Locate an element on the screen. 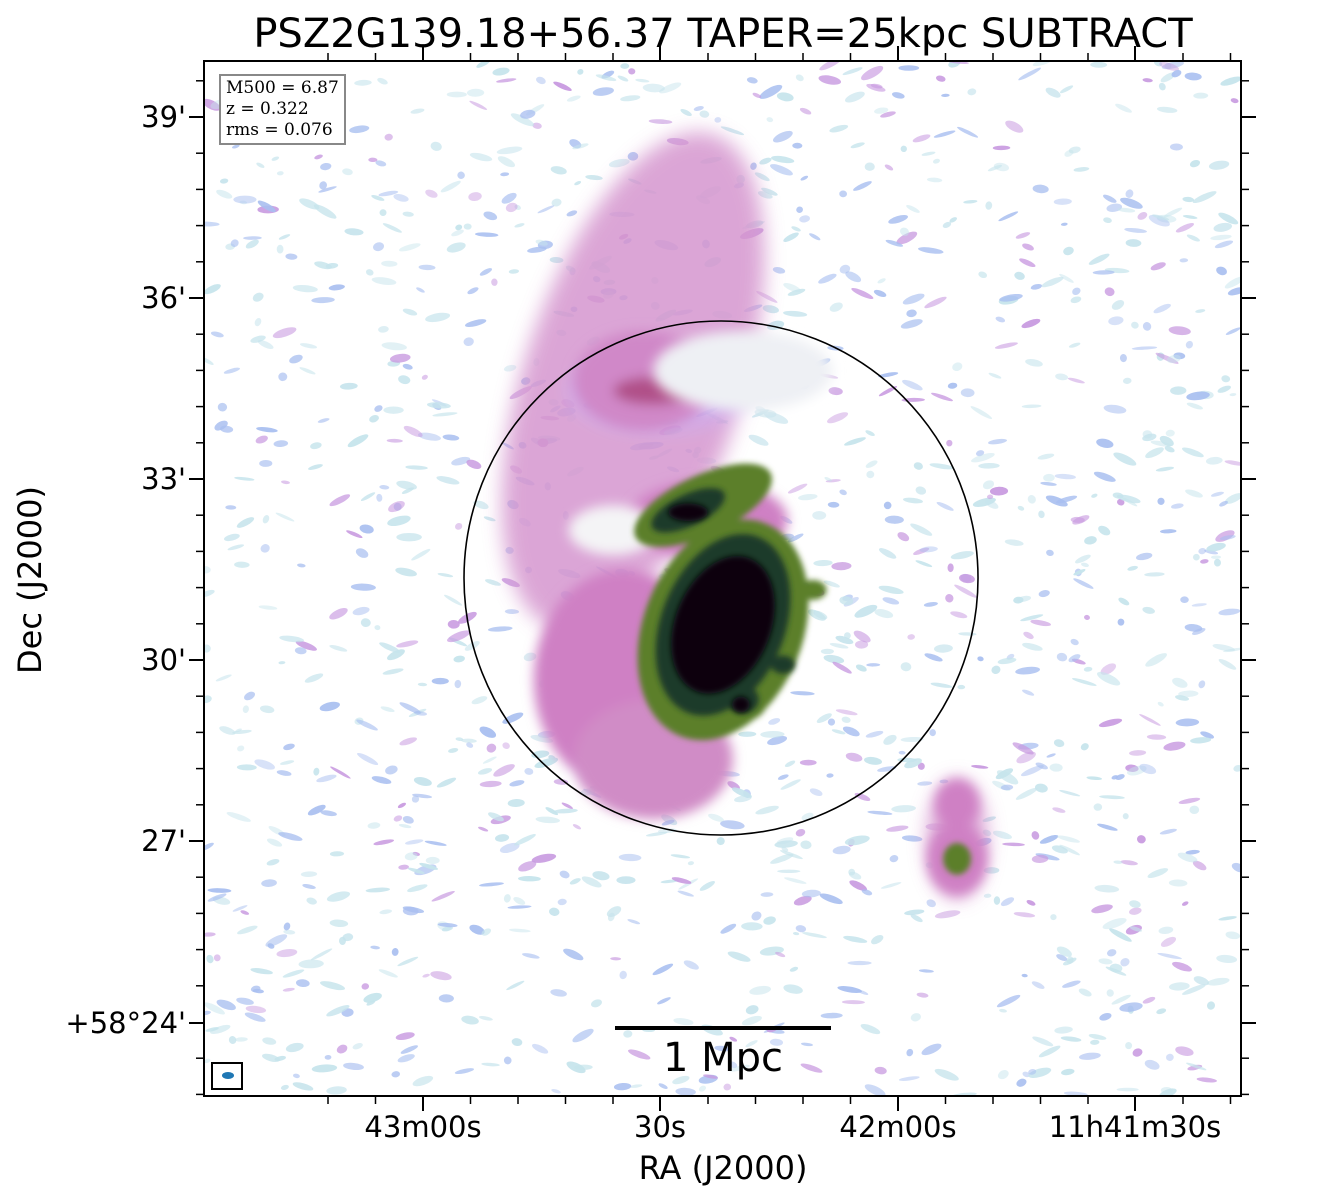  y-tick-label: +58°24' is located at coordinates (125, 1023).